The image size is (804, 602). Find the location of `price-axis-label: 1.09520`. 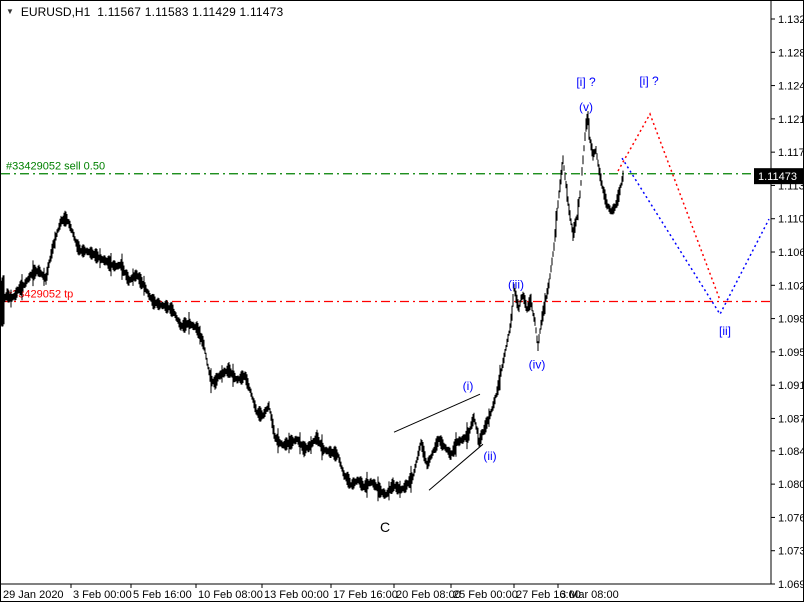

price-axis-label: 1.09520 is located at coordinates (791, 353).